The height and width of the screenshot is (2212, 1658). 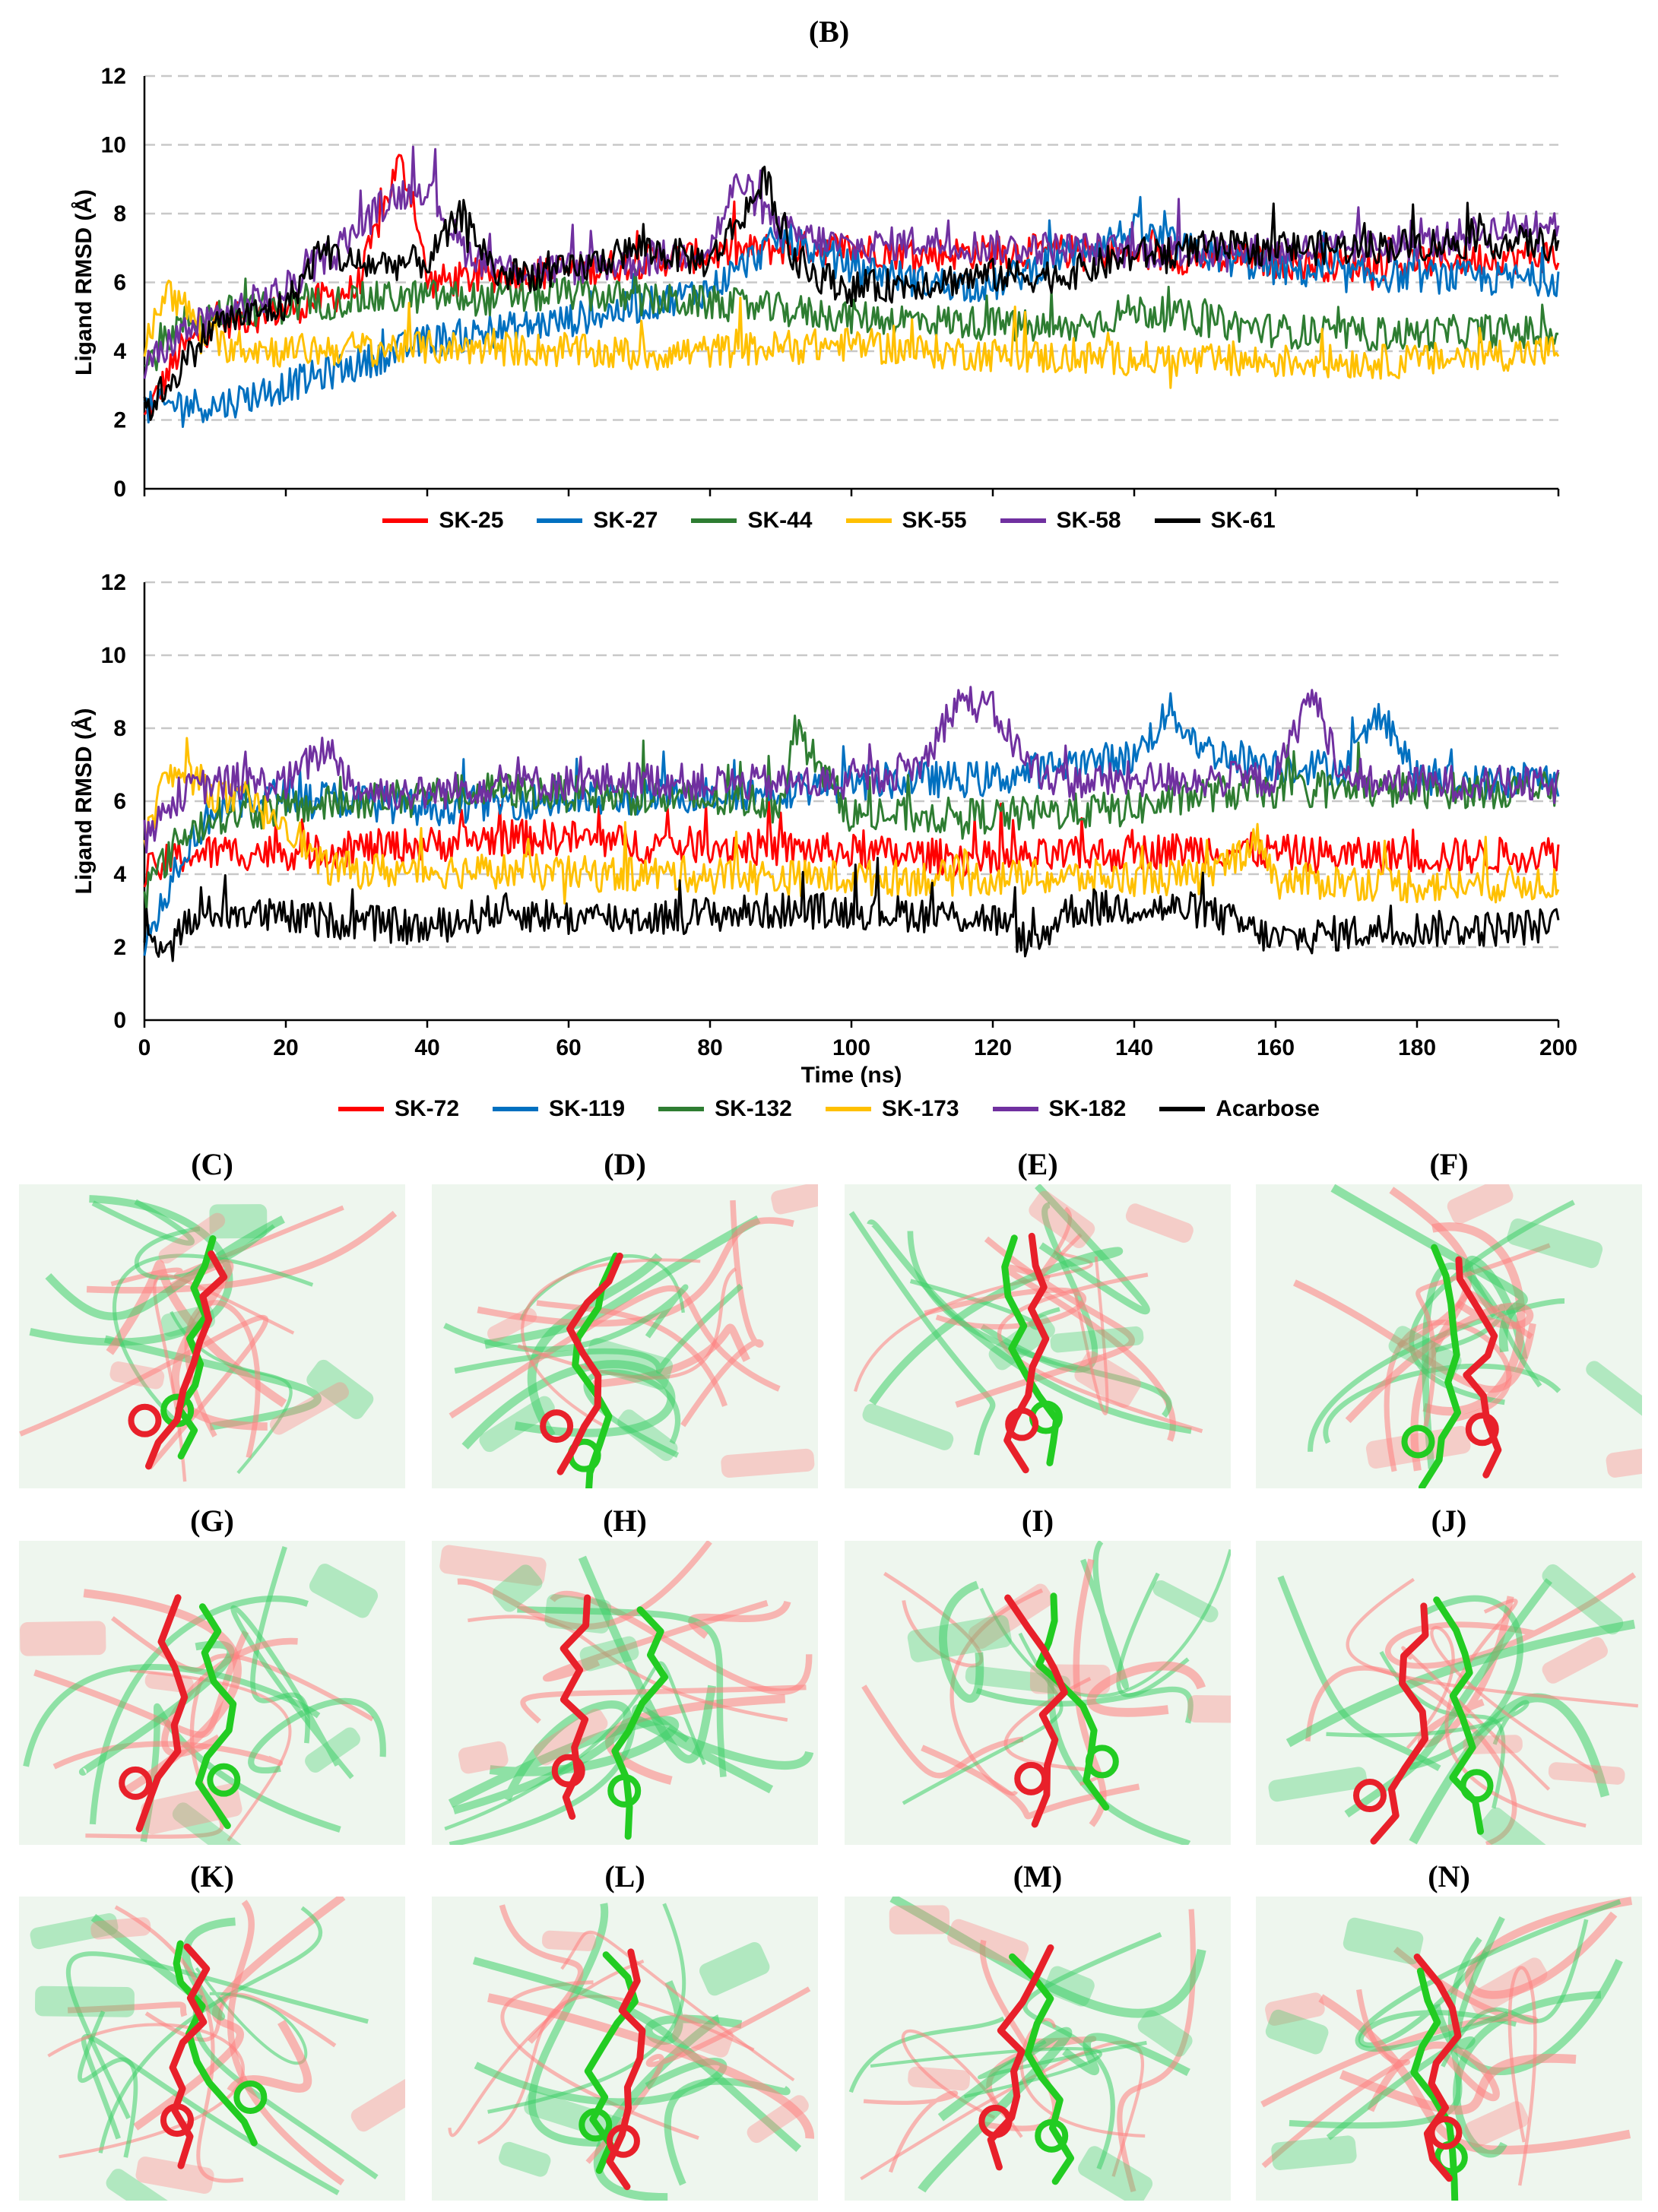 I want to click on legend-label: Acarbose, so click(x=1268, y=1108).